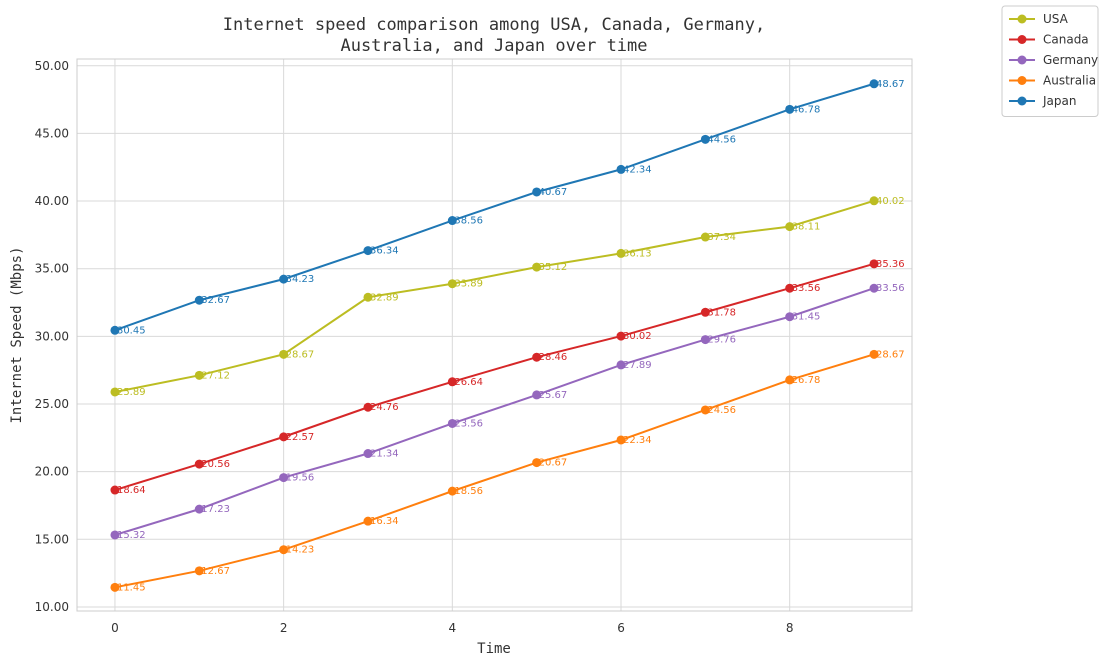 Image resolution: width=1108 pixels, height=666 pixels. Describe the element at coordinates (721, 340) in the screenshot. I see `data-label: 29.76` at that location.